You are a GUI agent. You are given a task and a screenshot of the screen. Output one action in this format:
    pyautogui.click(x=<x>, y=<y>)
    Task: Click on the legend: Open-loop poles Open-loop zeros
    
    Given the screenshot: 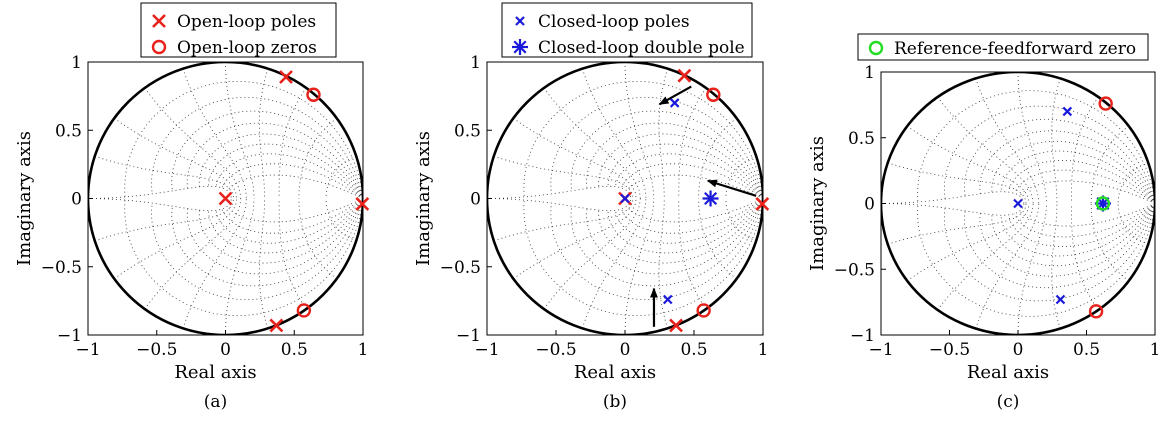 What is the action you would take?
    pyautogui.click(x=238, y=30)
    